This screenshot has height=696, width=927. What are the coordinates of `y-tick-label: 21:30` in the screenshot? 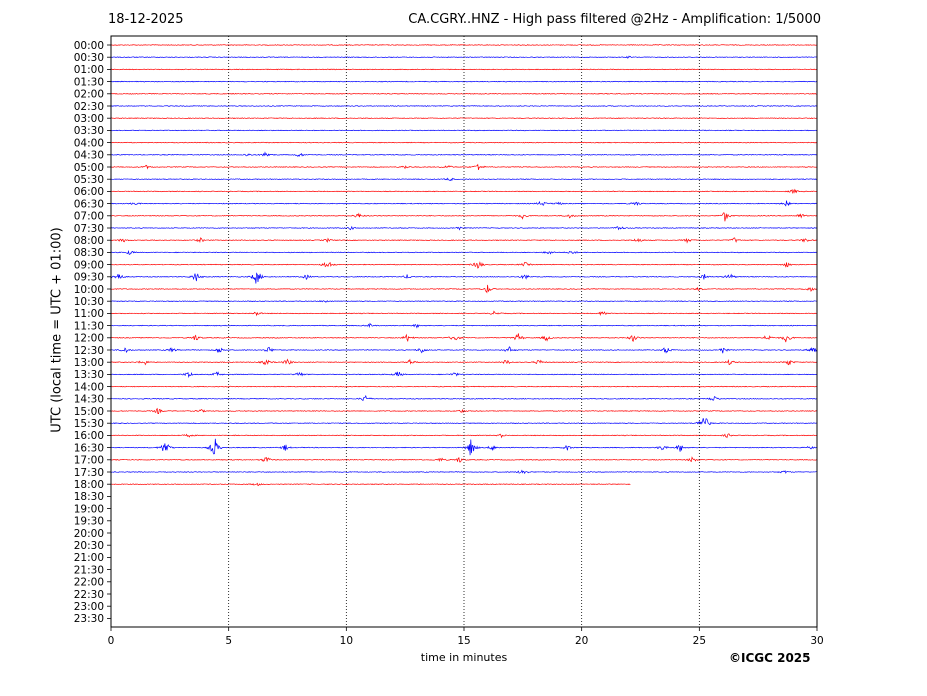 It's located at (89, 570).